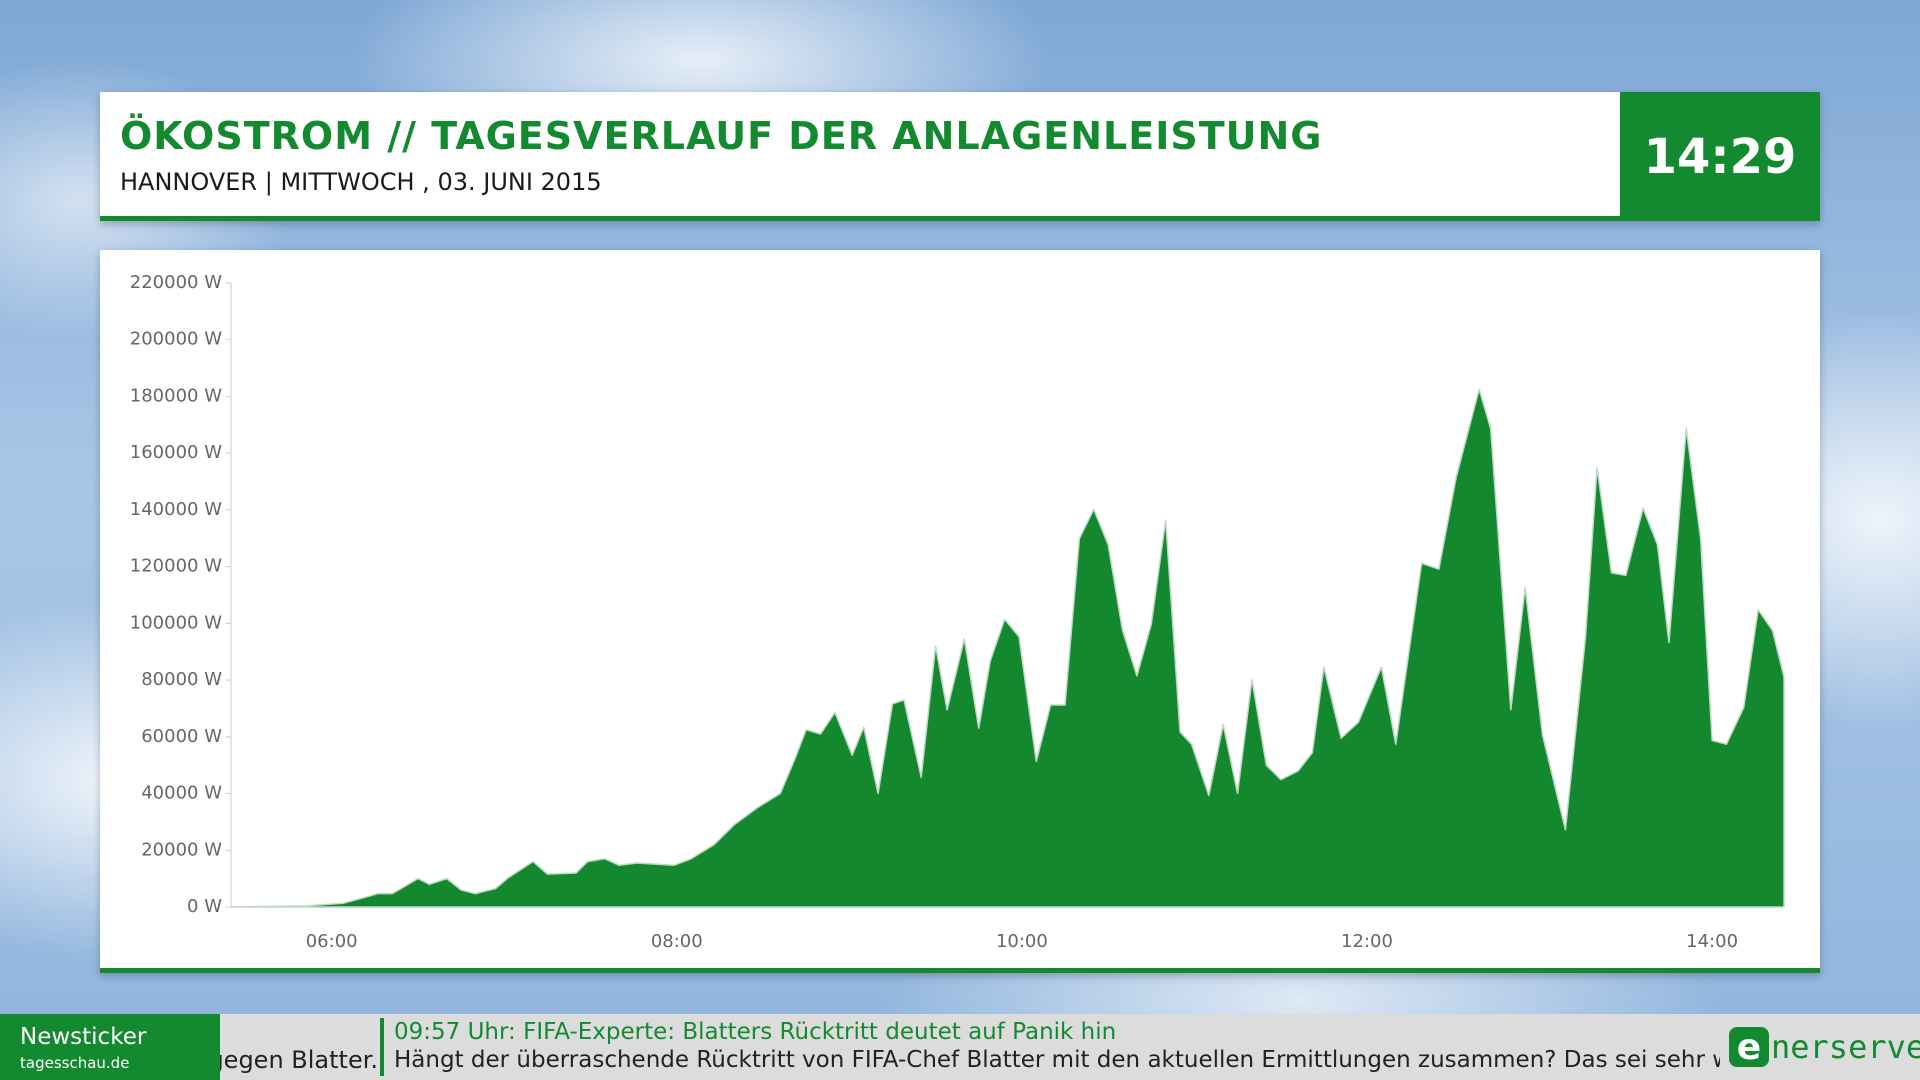 The width and height of the screenshot is (1920, 1080). Describe the element at coordinates (293, 1060) in the screenshot. I see `ticker-previous: gegen Blatter.` at that location.